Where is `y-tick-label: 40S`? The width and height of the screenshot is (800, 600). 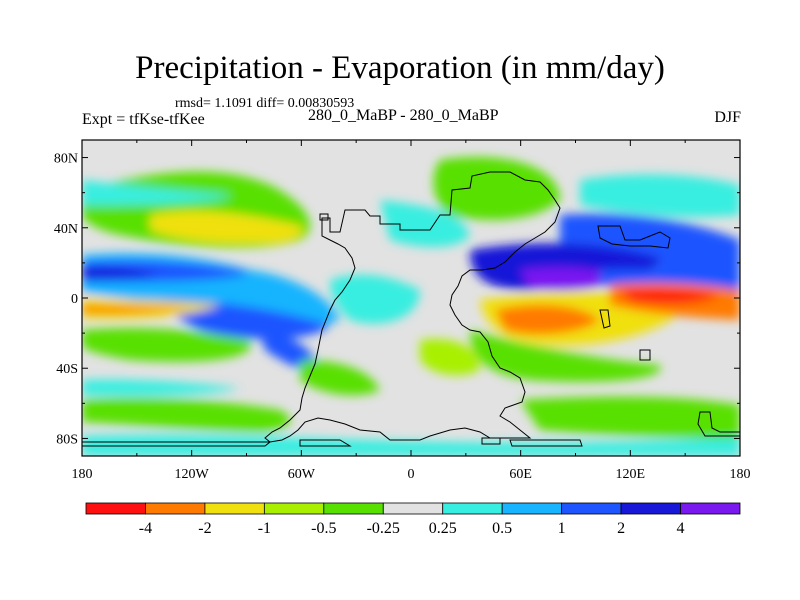 y-tick-label: 40S is located at coordinates (67, 369).